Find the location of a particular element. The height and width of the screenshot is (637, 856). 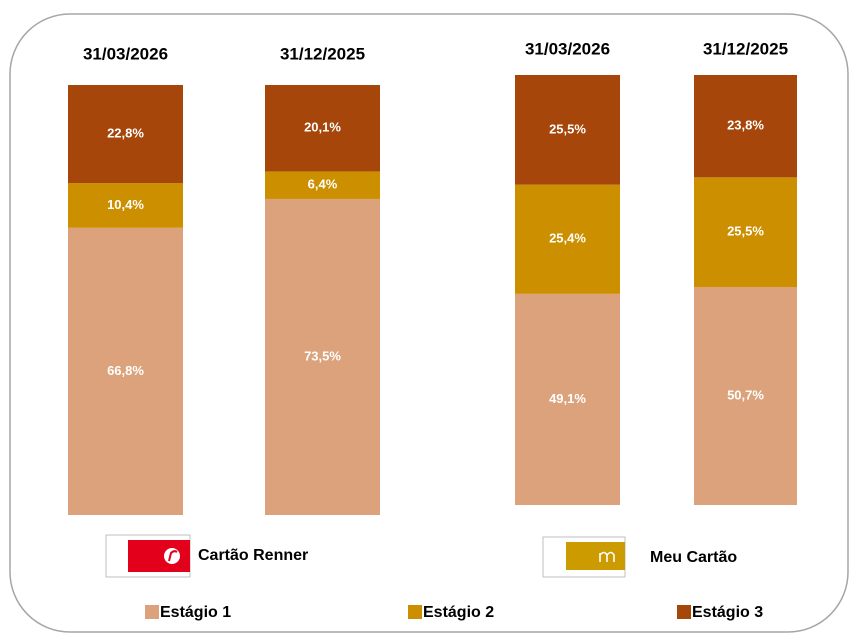

data-label: 66,8% is located at coordinates (125, 370).